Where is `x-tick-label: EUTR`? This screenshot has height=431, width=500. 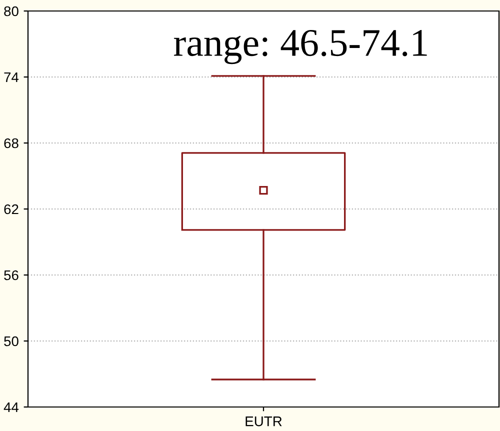 x-tick-label: EUTR is located at coordinates (264, 421).